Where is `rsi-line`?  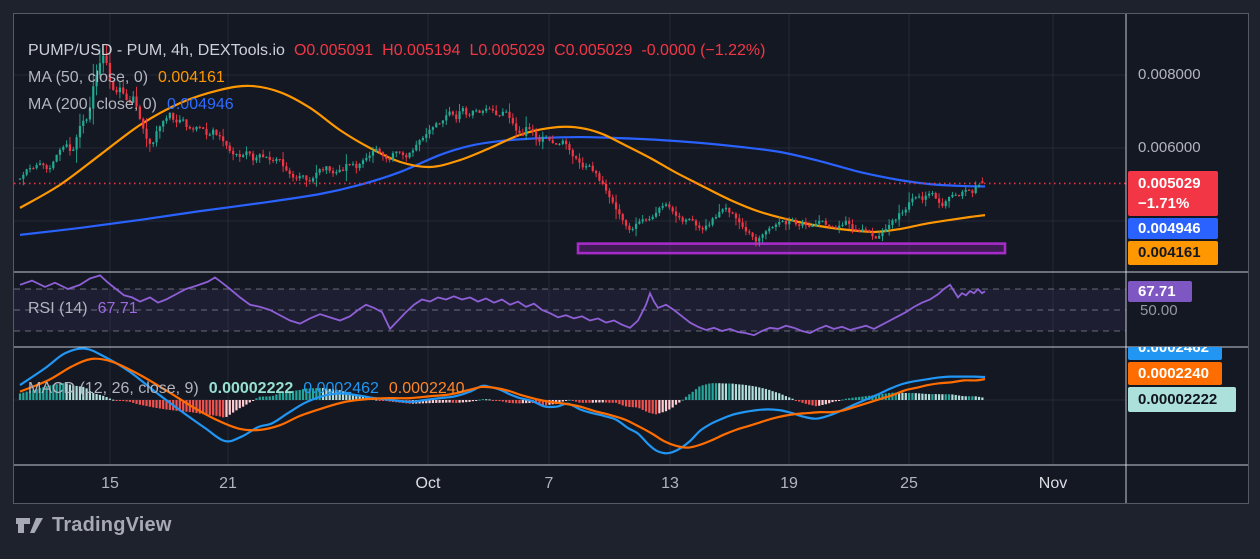
rsi-line is located at coordinates (502, 305).